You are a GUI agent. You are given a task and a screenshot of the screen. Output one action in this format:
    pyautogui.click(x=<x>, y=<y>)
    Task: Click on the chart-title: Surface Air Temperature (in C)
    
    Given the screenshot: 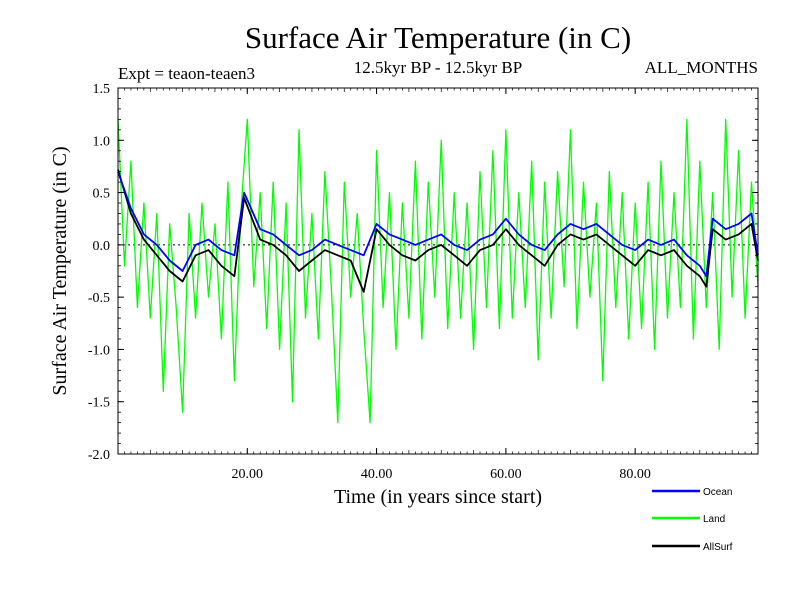 What is the action you would take?
    pyautogui.click(x=438, y=37)
    